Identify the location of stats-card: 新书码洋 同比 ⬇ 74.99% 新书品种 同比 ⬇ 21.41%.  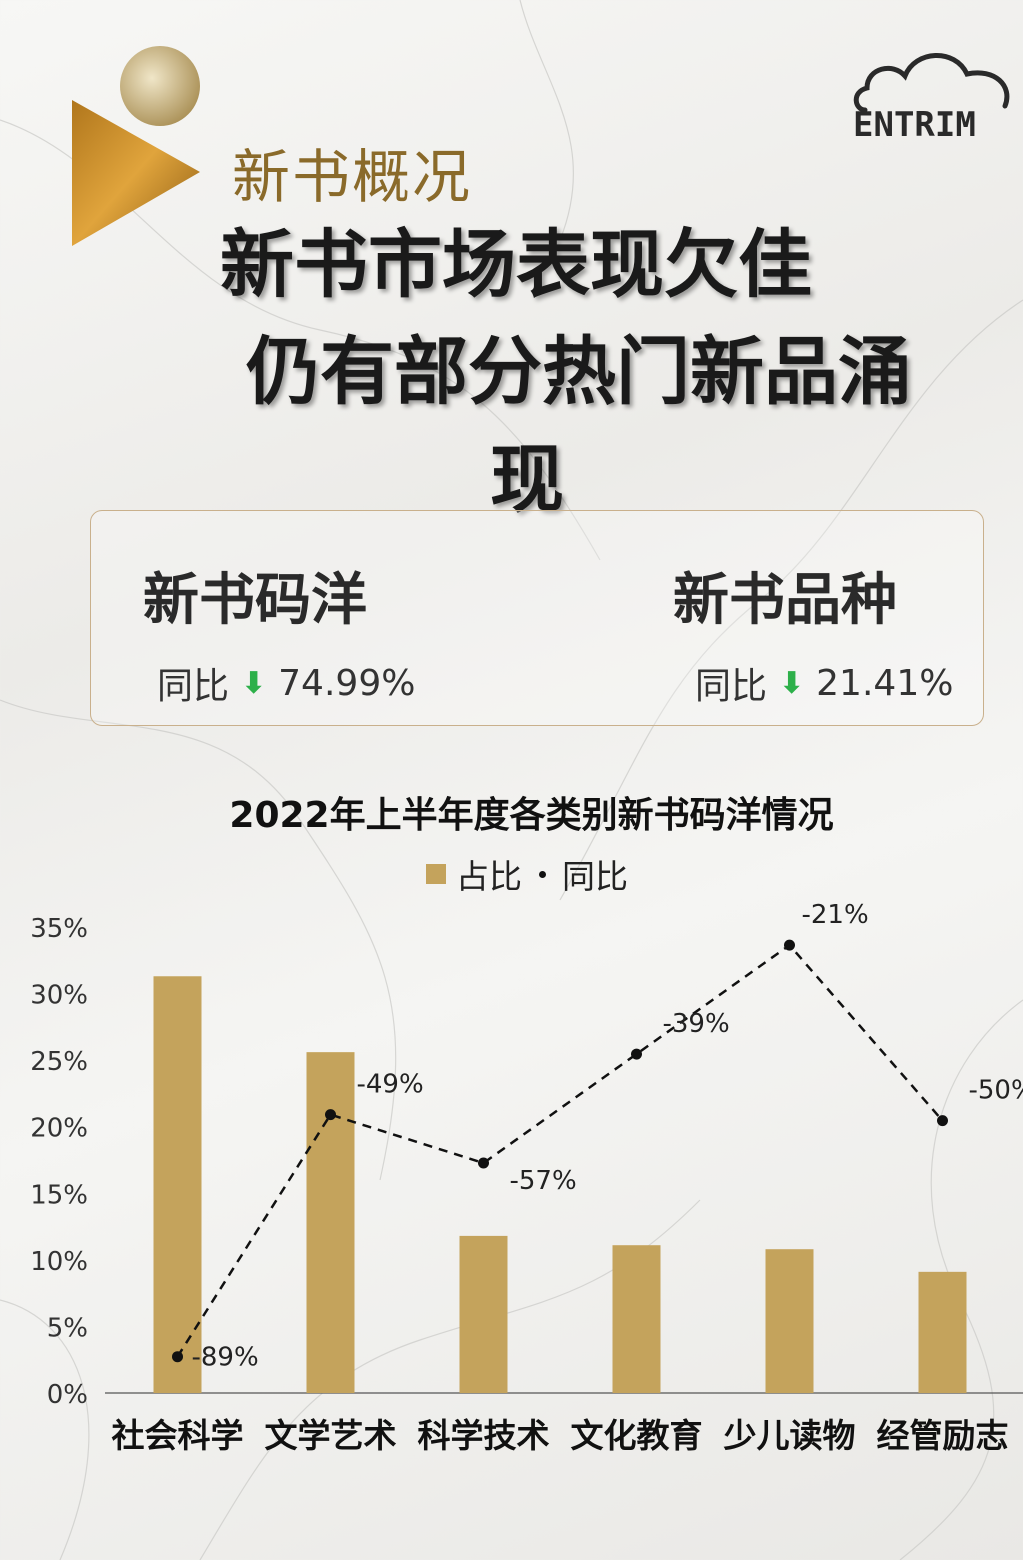
(537, 618).